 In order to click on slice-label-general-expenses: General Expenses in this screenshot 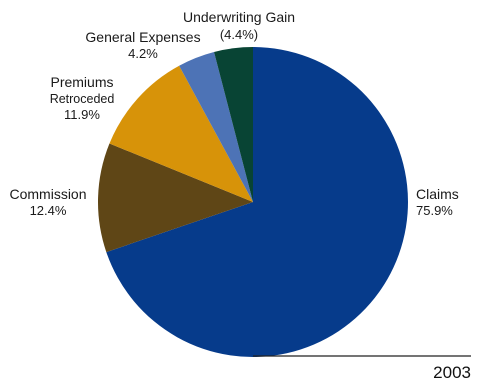, I will do `click(142, 37)`.